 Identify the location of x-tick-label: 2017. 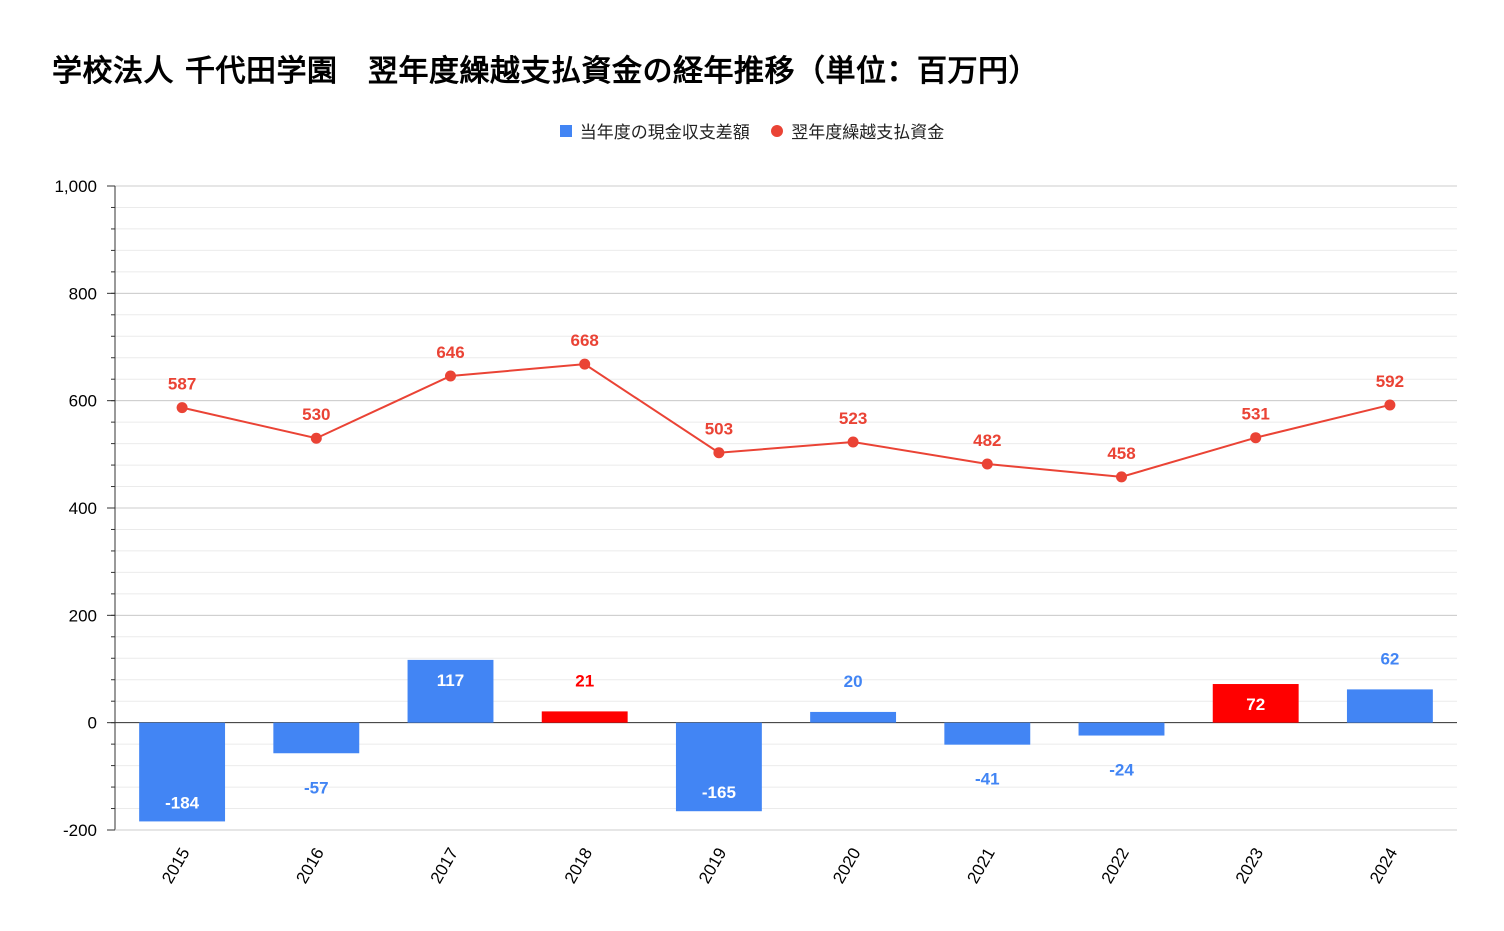
(444, 866).